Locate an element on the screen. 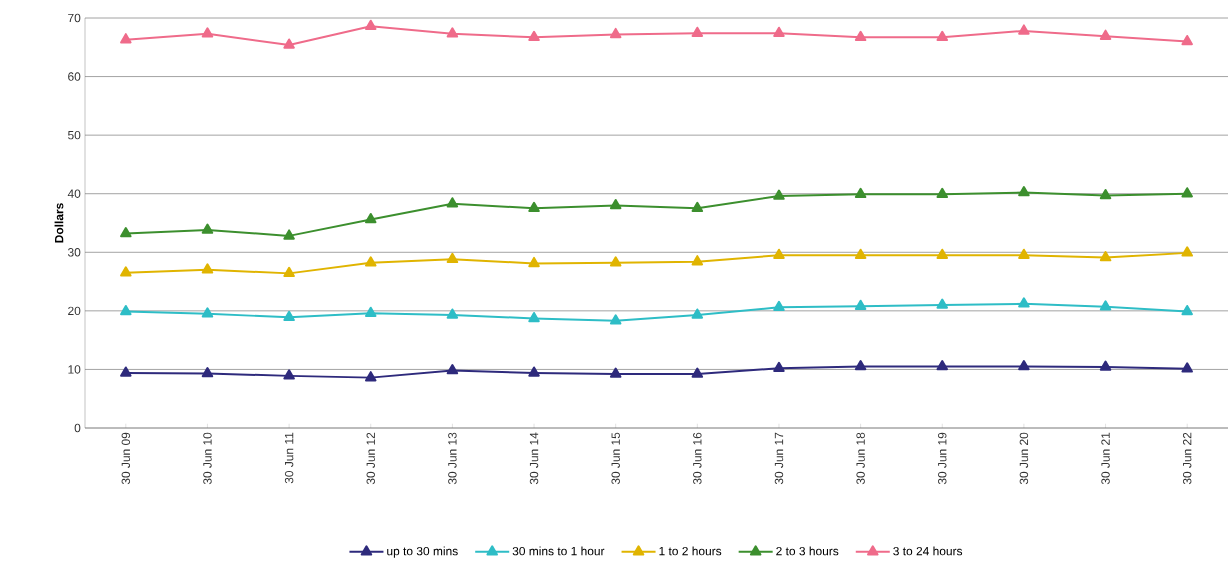 The width and height of the screenshot is (1231, 563). y-tick-label: 0 is located at coordinates (77, 428).